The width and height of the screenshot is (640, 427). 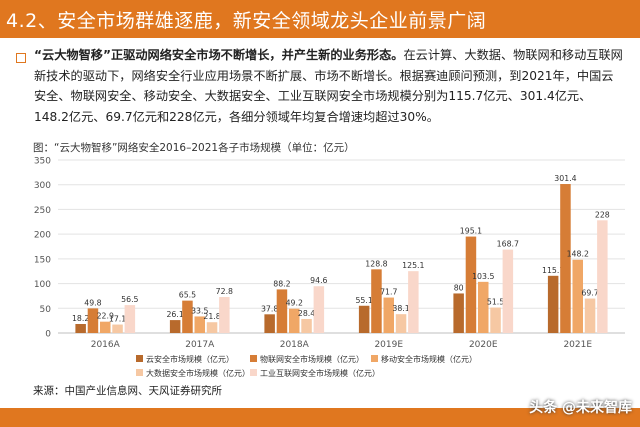 I want to click on data-label: 38.1, so click(x=400, y=308).